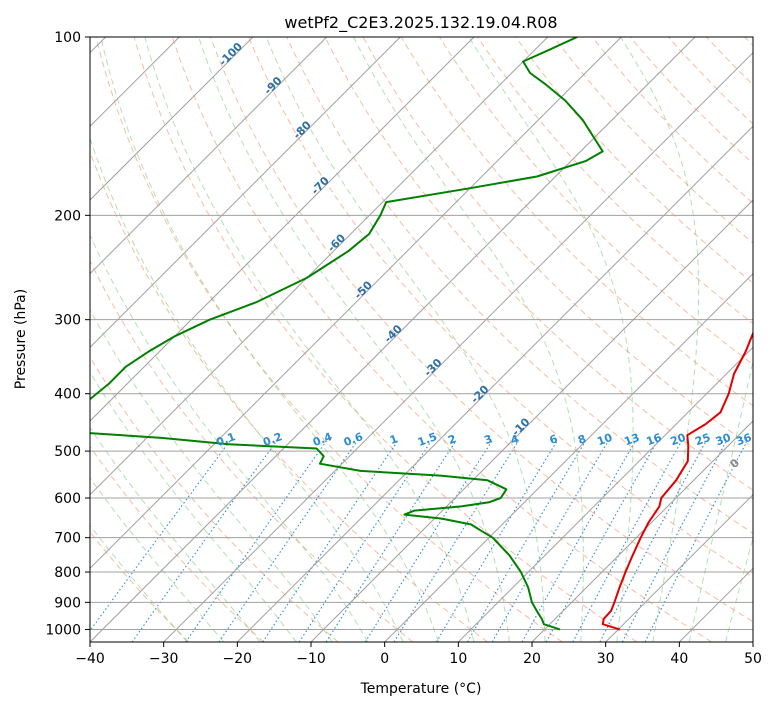  Describe the element at coordinates (479, 394) in the screenshot. I see `dry-adiabat-label: -20` at that location.